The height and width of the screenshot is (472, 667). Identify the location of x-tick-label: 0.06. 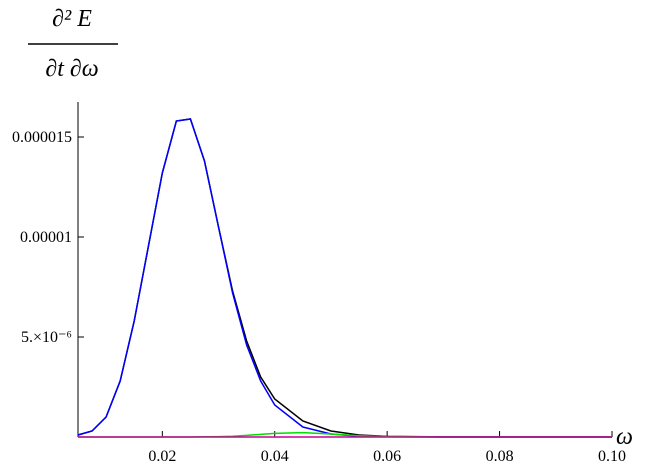
(387, 456).